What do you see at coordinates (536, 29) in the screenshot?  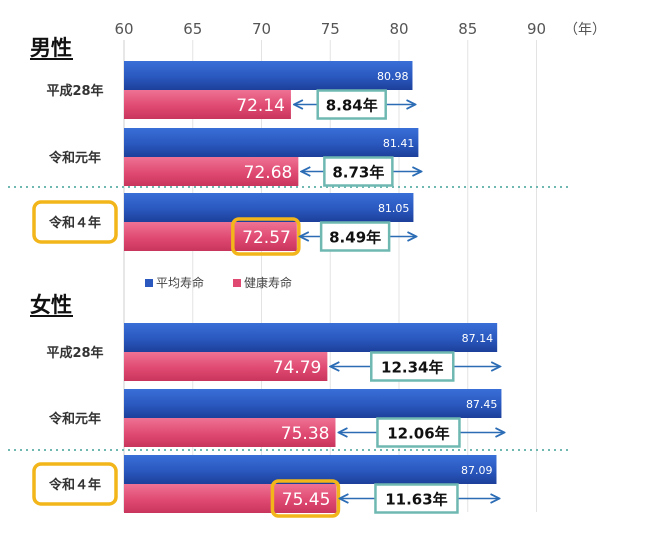 I see `x-tick-label: 90` at bounding box center [536, 29].